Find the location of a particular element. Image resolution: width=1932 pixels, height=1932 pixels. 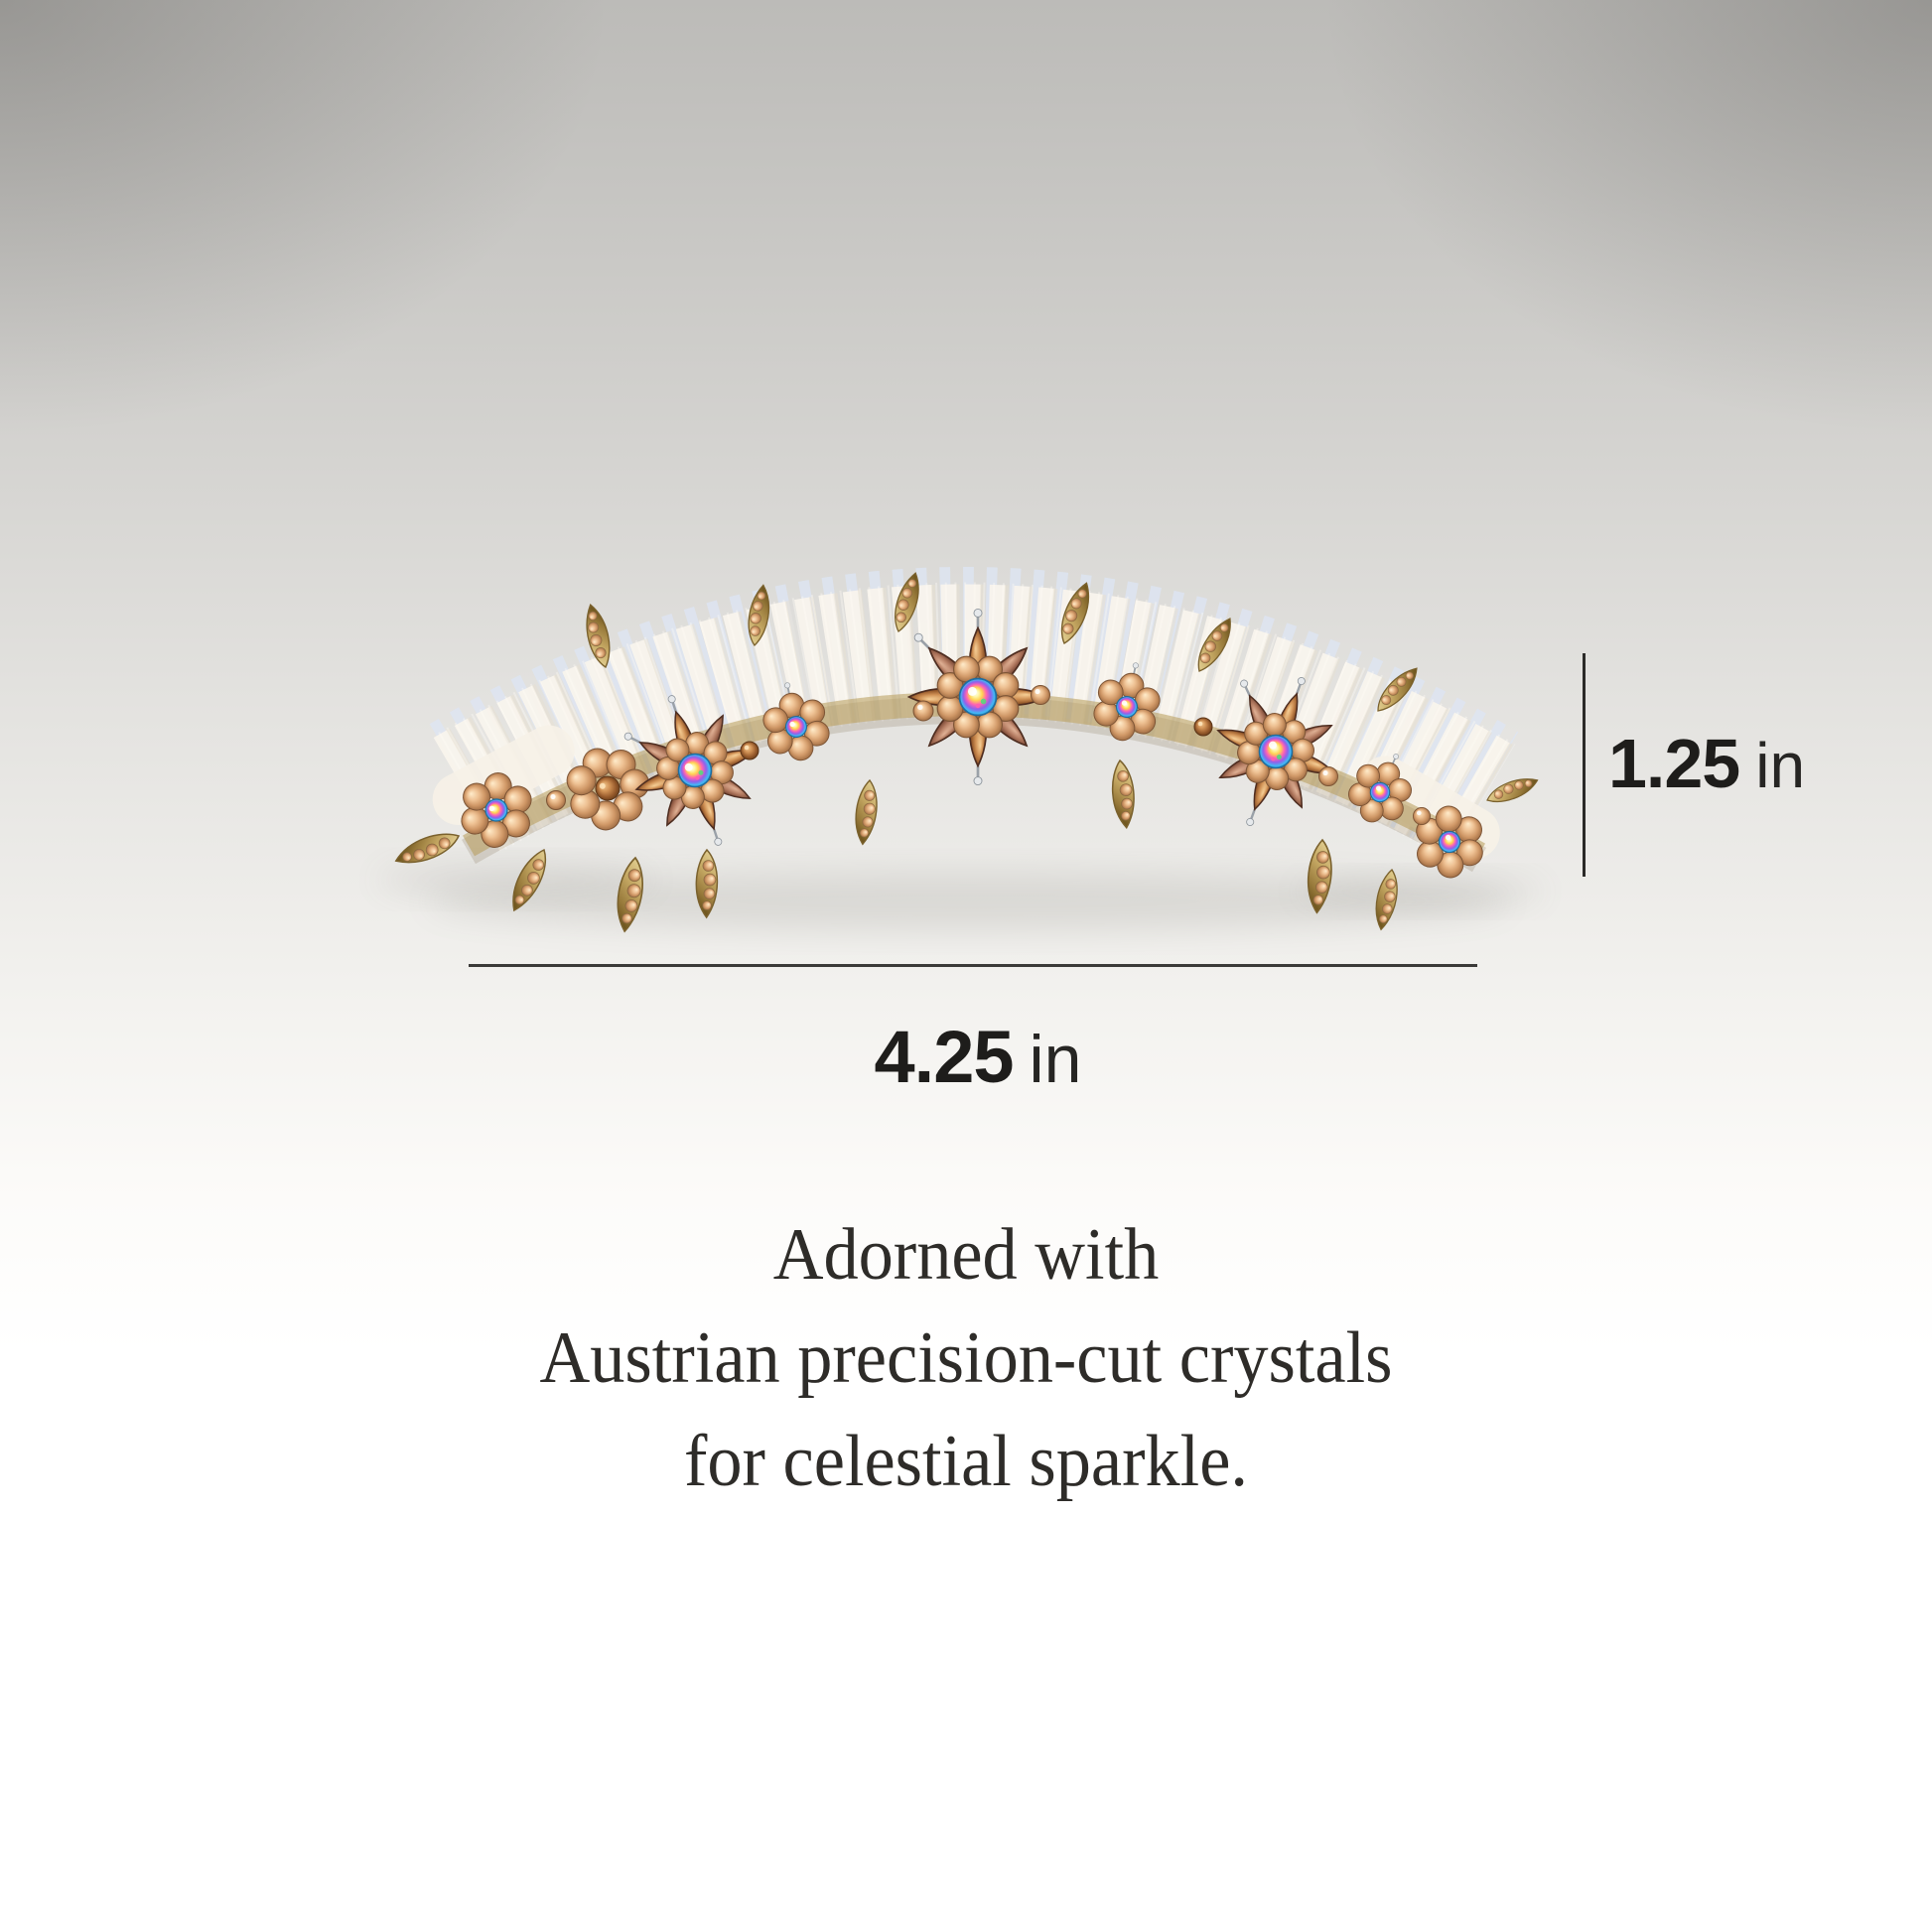

height-dimension-label: 1.25 in is located at coordinates (1706, 764).